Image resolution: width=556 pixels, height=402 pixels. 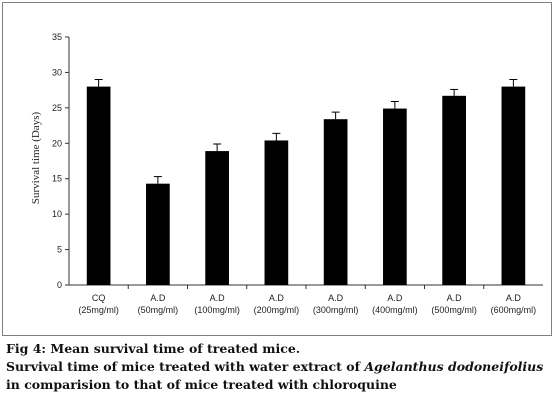 I want to click on category-dose-label: (600mg/ml), so click(x=514, y=310).